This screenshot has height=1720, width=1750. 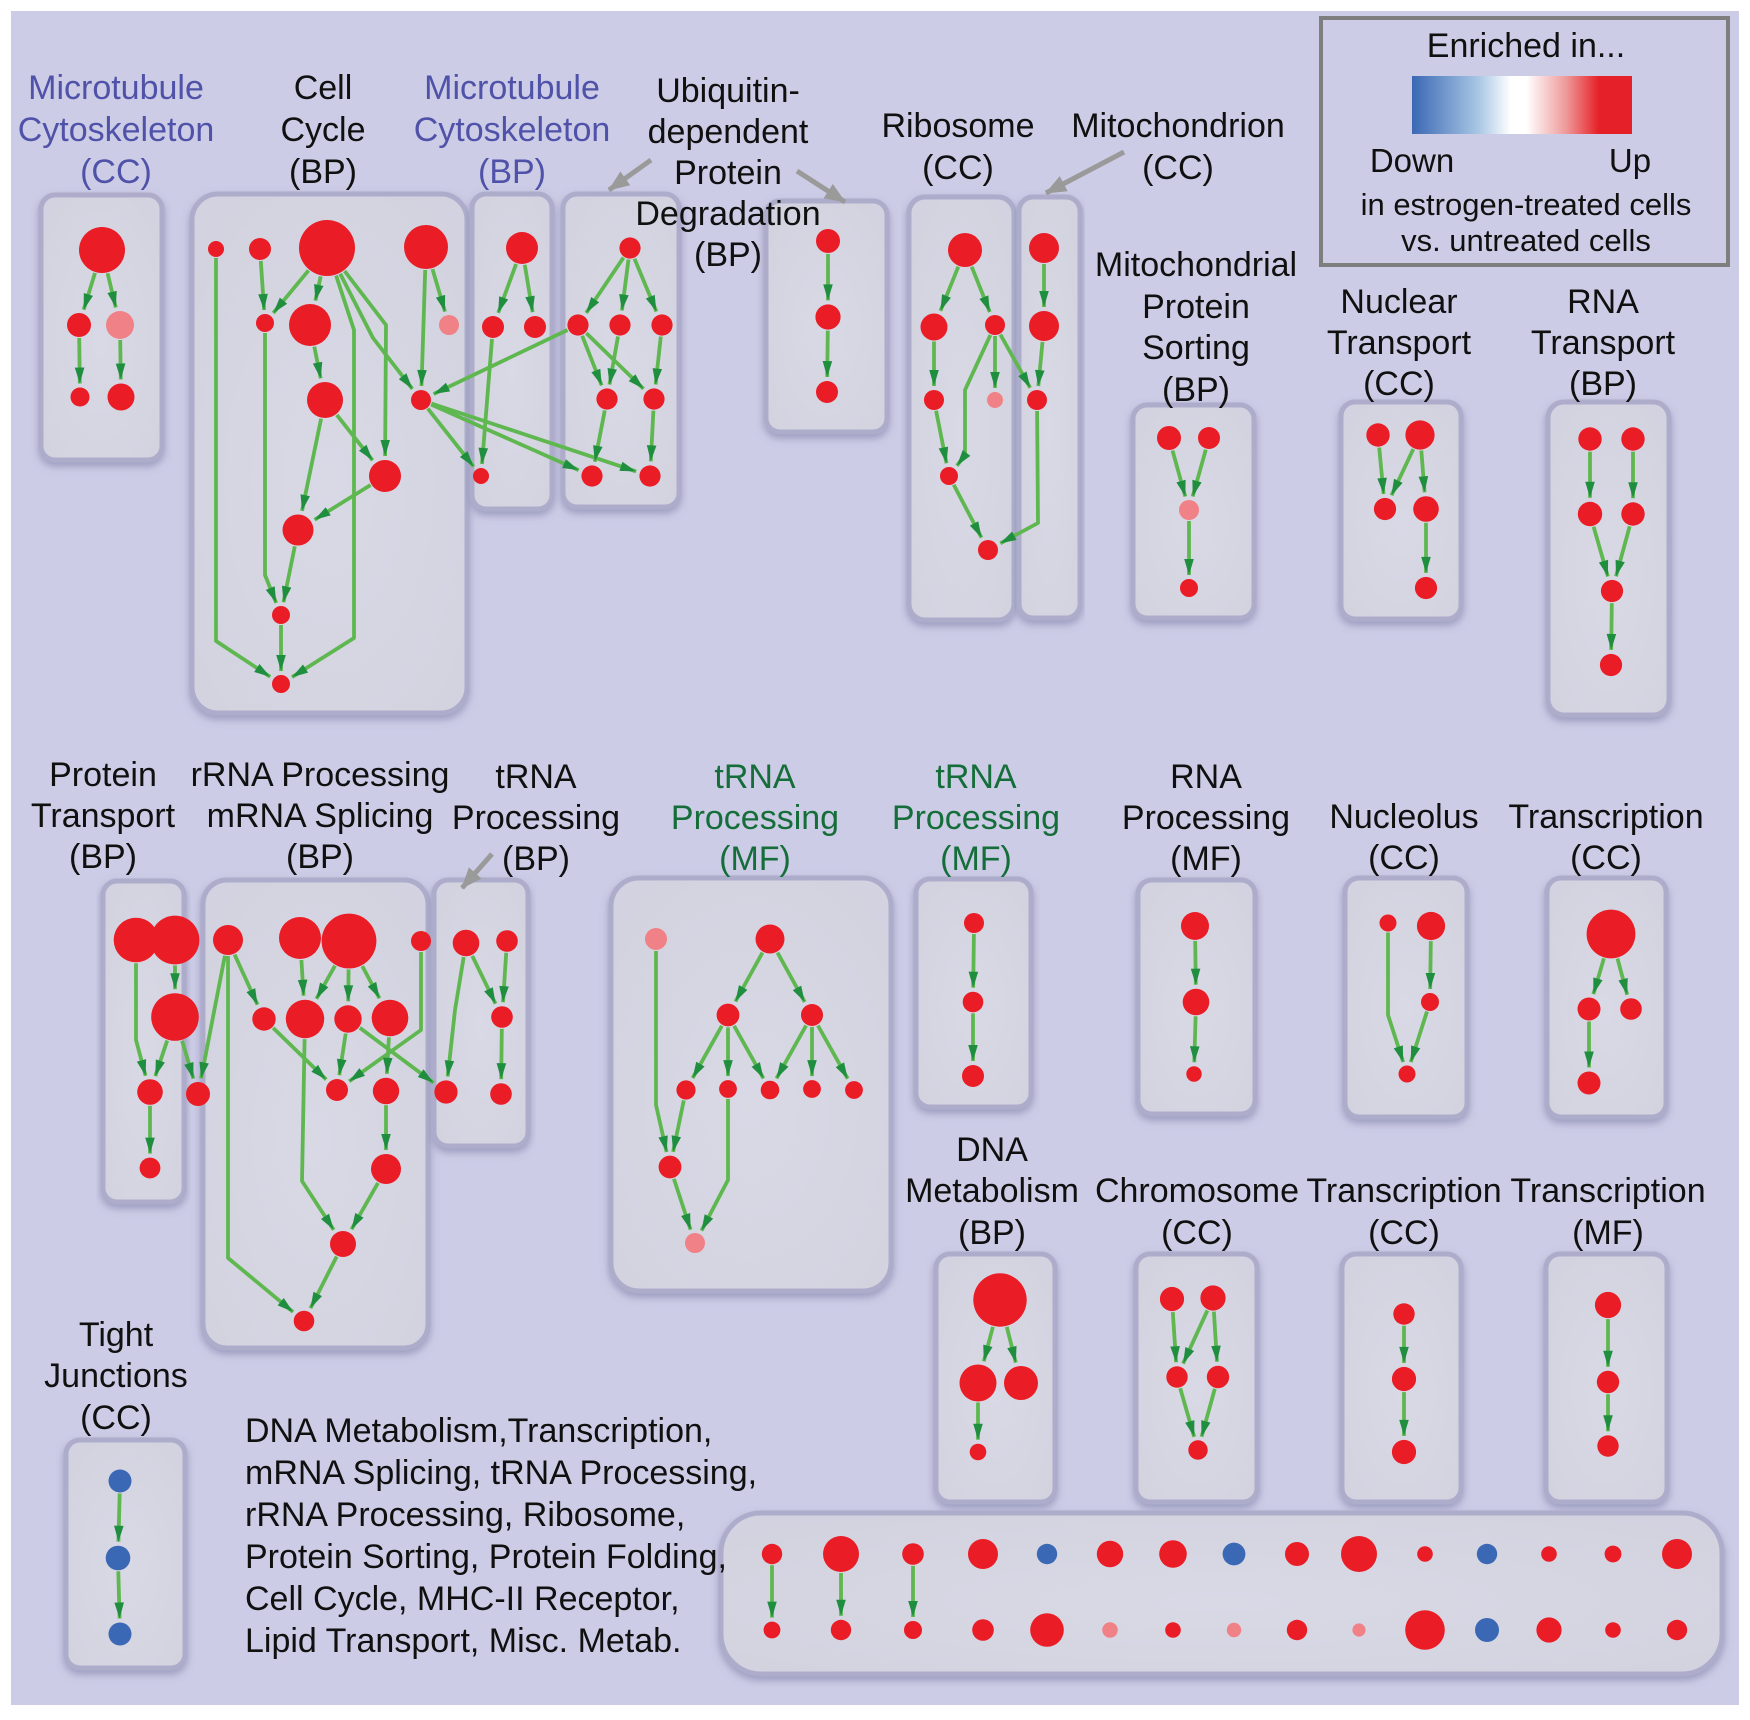 I want to click on svg-text: rRNA Processing, so click(x=320, y=775).